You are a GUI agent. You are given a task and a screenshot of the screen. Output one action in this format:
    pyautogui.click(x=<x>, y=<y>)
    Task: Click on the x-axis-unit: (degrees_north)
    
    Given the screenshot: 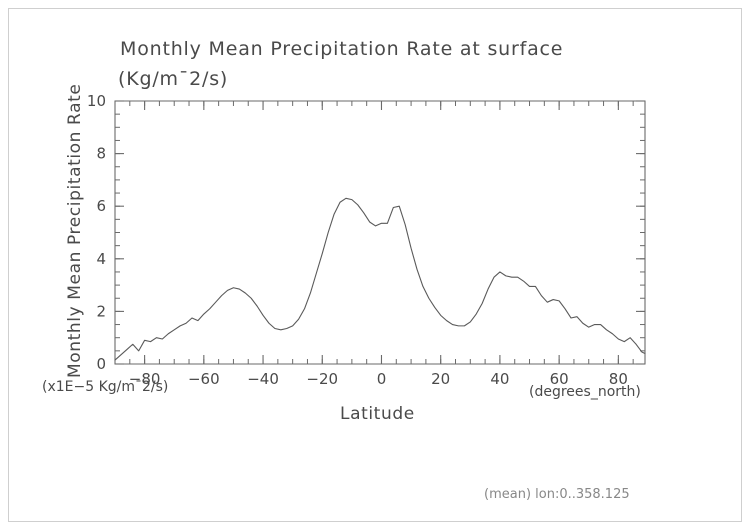 What is the action you would take?
    pyautogui.click(x=585, y=392)
    